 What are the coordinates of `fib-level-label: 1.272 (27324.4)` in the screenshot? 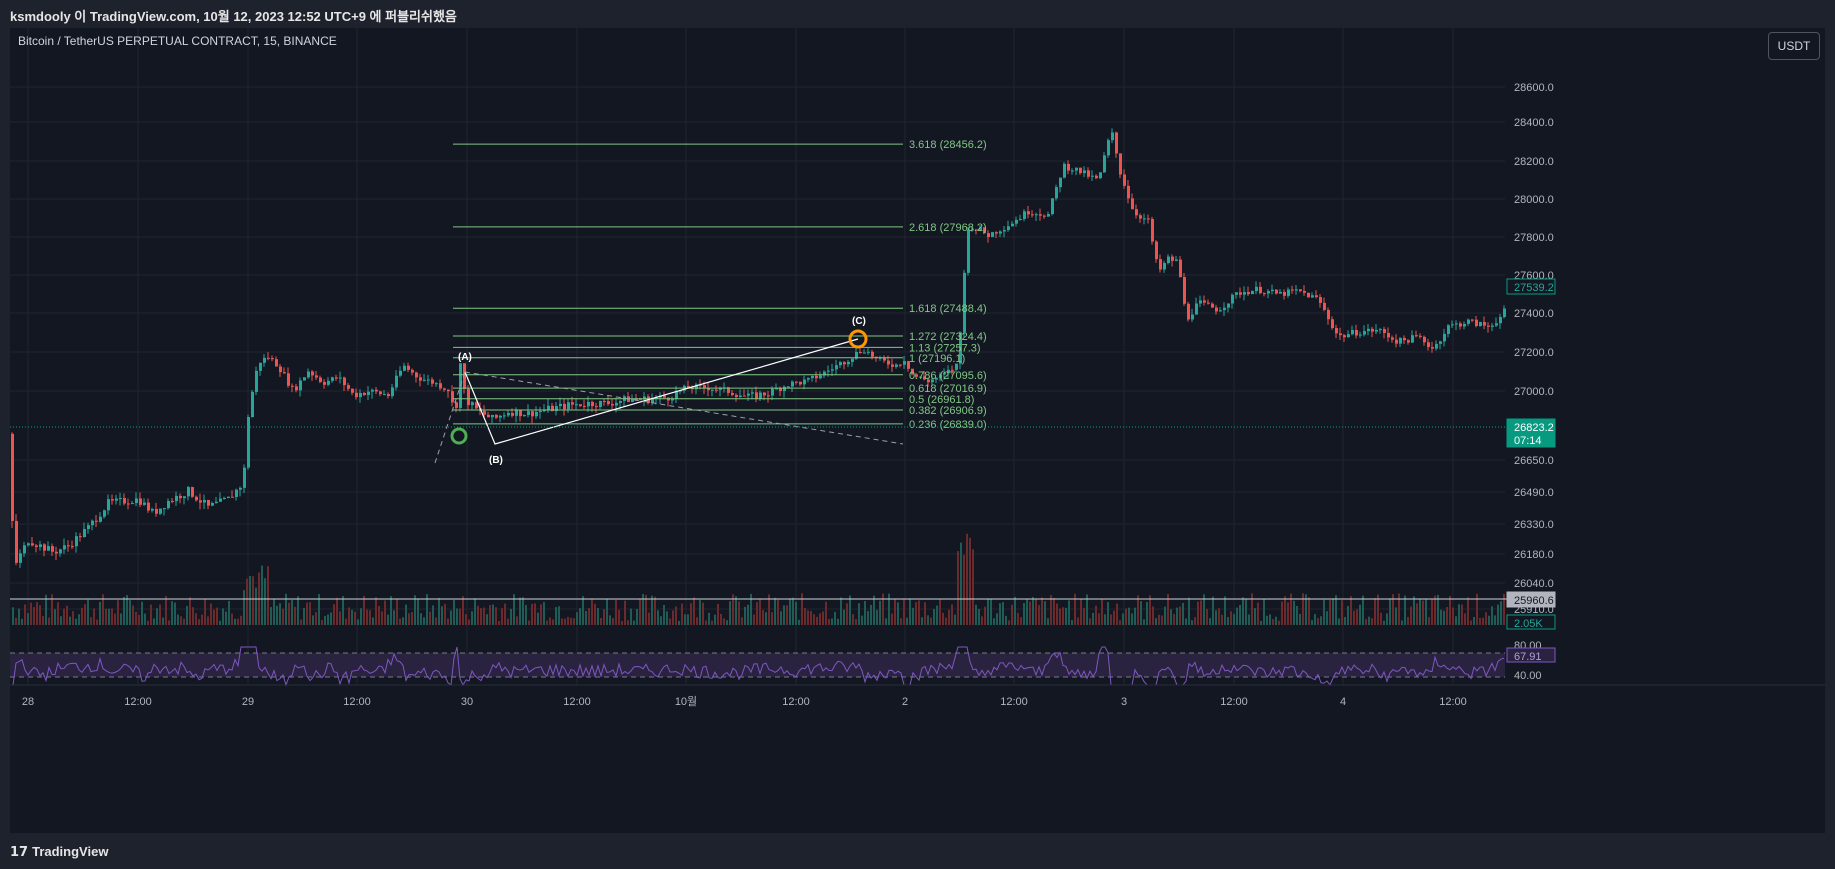 It's located at (948, 337).